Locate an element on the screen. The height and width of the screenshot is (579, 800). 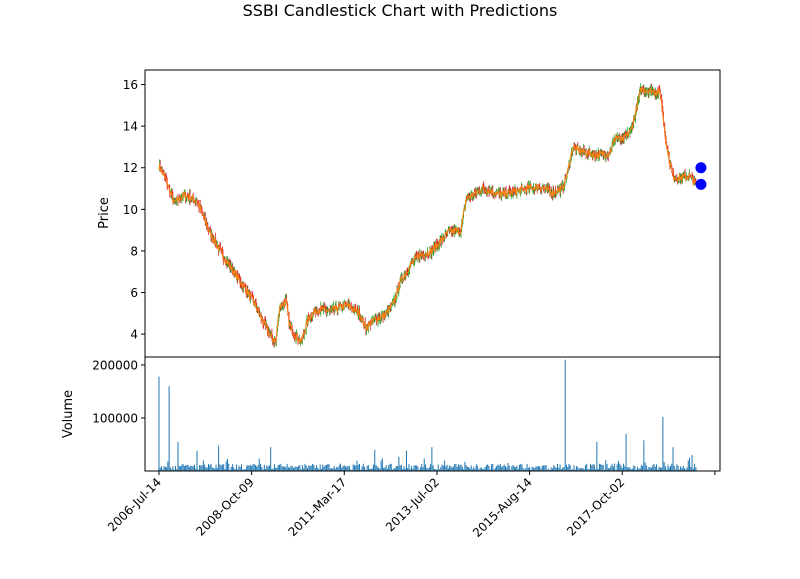
volume-series is located at coordinates (427, 415).